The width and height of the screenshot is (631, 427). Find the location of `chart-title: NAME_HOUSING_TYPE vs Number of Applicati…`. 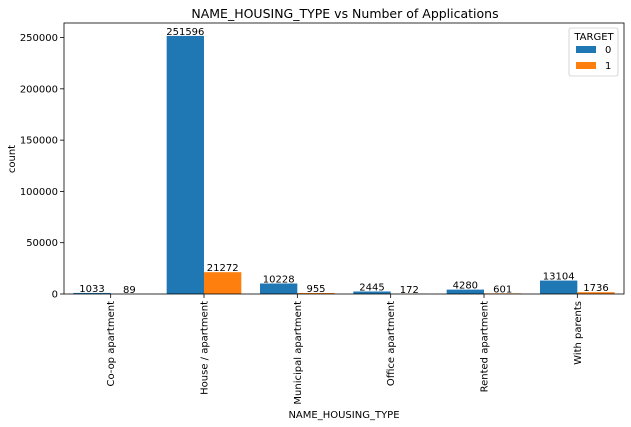

chart-title: NAME_HOUSING_TYPE vs Number of Applicati… is located at coordinates (344, 13).